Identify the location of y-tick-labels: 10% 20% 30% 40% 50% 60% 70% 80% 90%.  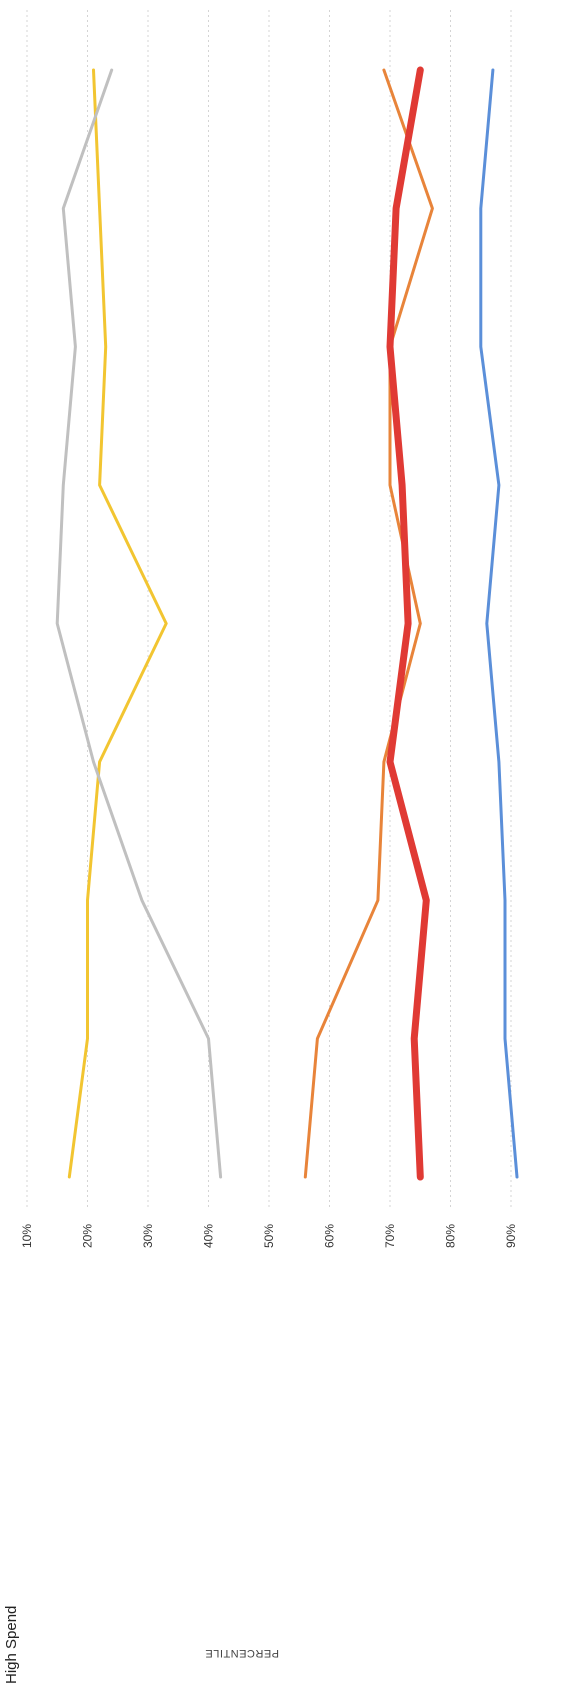
(269, 1236).